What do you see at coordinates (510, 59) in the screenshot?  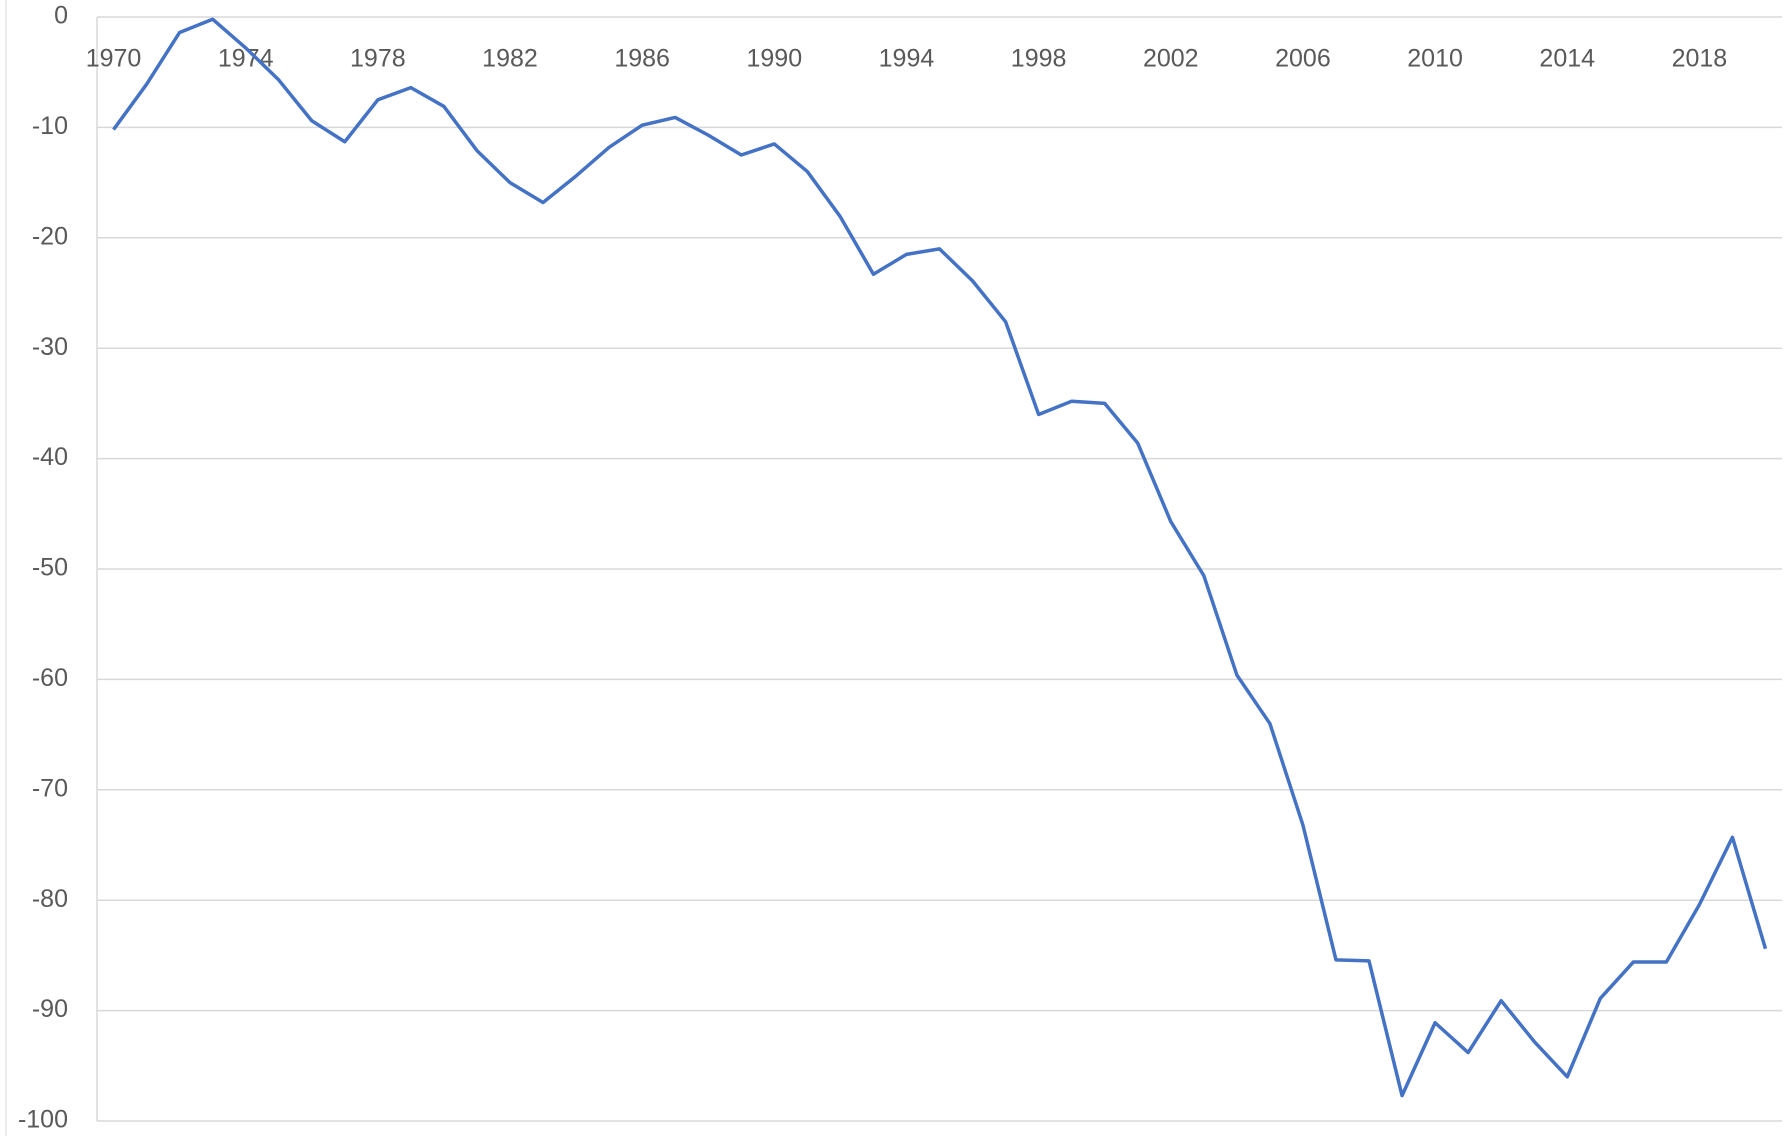 I see `x-tick-label: 1982` at bounding box center [510, 59].